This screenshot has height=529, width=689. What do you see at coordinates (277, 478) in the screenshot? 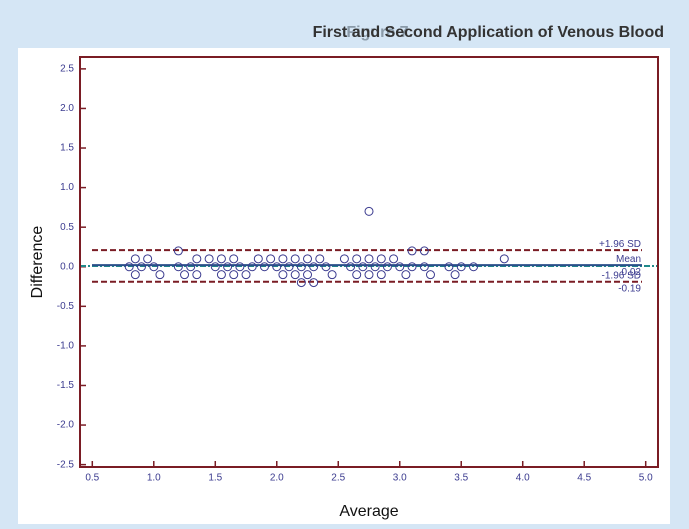
I see `x-tick-label: 2.0` at bounding box center [277, 478].